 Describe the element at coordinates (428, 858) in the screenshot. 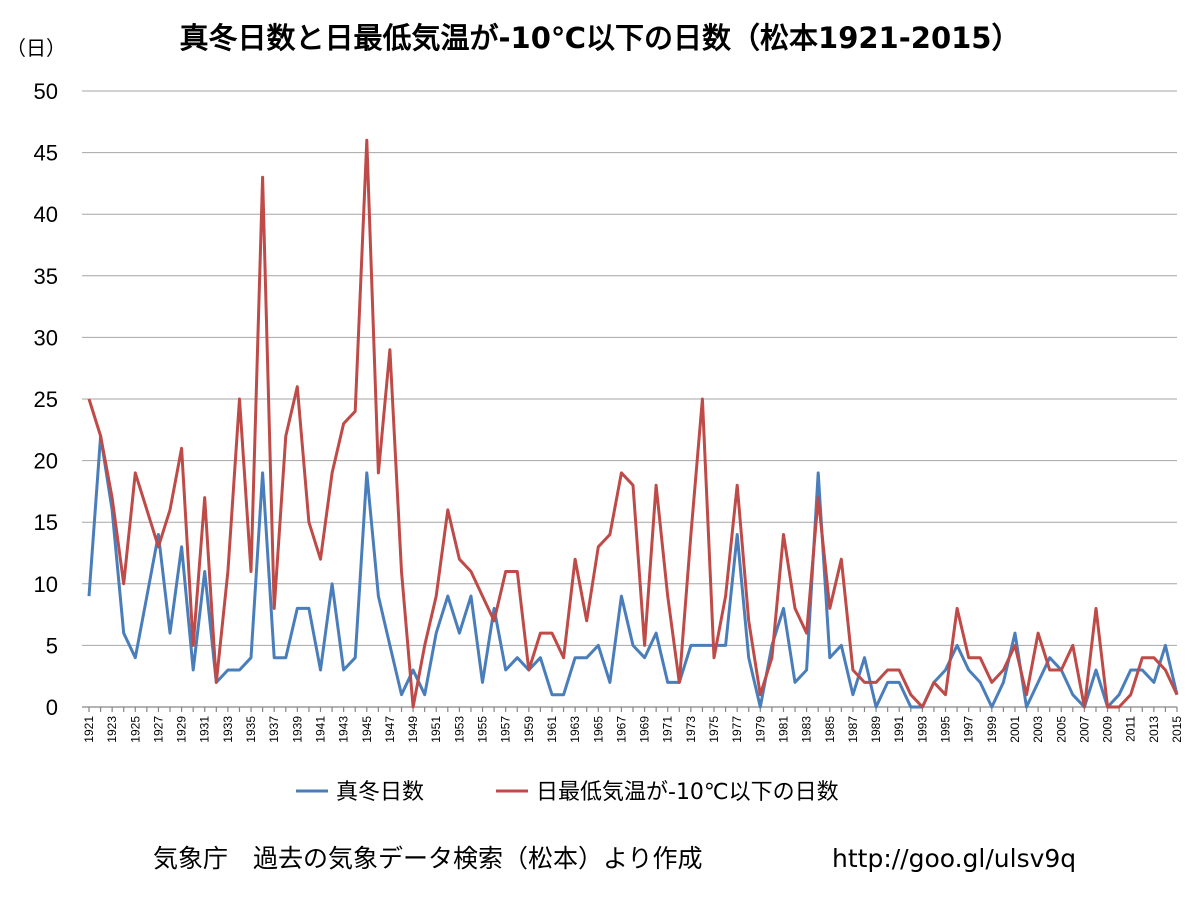

I see `source-note: 気象庁 過去の気象データ検索（松本）より作成` at that location.